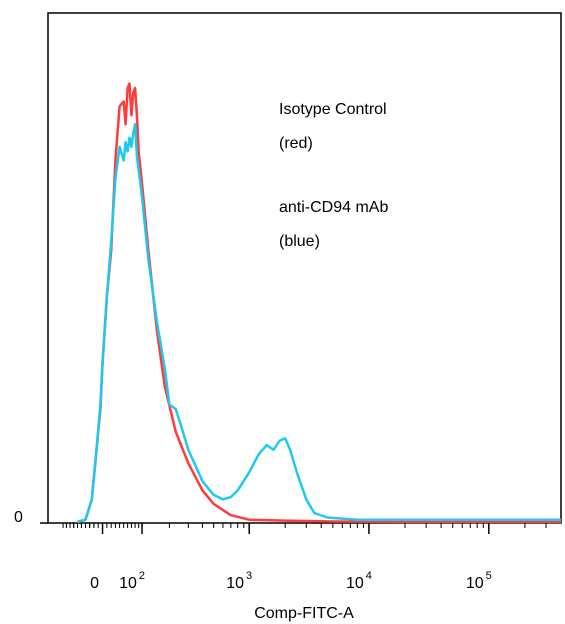  I want to click on x-tick-labels: 0 10 2 10 3 10 4 10 5, so click(291, 581).